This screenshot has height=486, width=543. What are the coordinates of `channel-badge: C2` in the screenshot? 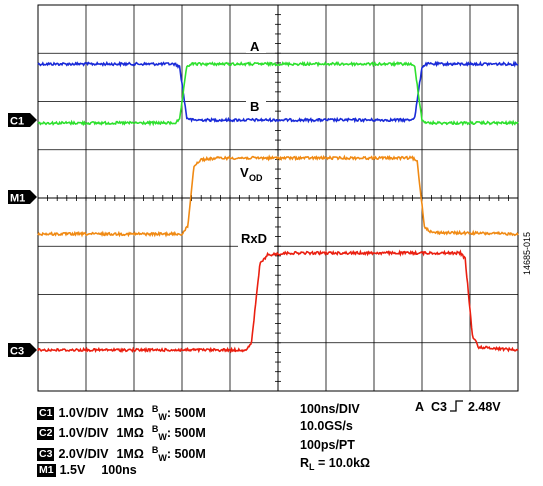 It's located at (45, 433).